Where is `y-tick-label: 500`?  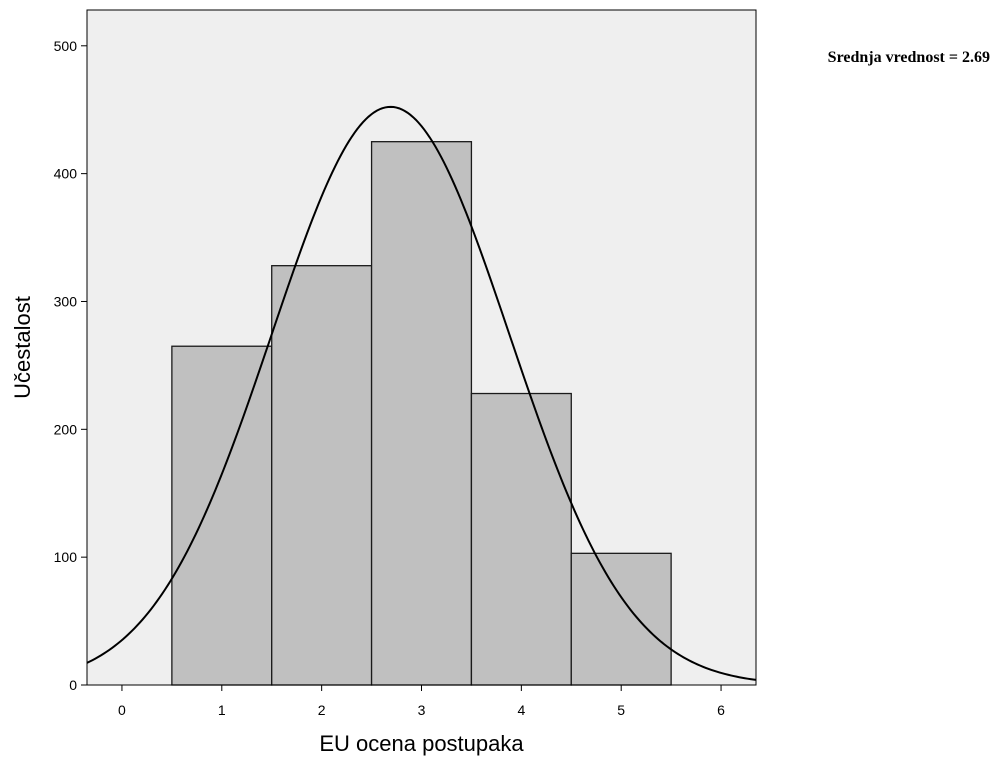 y-tick-label: 500 is located at coordinates (66, 46).